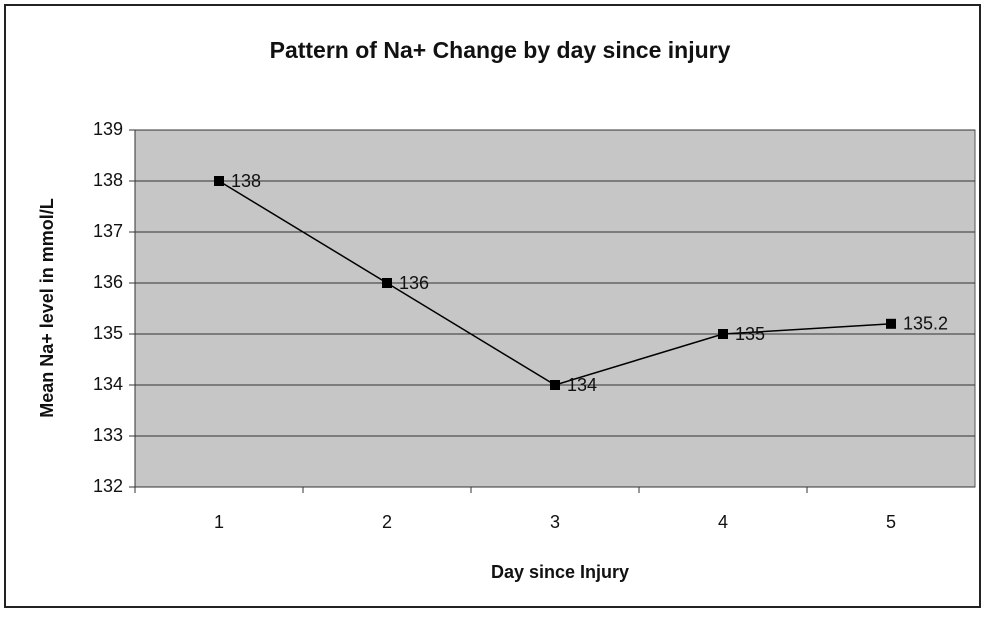 This screenshot has height=617, width=986. What do you see at coordinates (108, 231) in the screenshot?
I see `y-tick-label: 137` at bounding box center [108, 231].